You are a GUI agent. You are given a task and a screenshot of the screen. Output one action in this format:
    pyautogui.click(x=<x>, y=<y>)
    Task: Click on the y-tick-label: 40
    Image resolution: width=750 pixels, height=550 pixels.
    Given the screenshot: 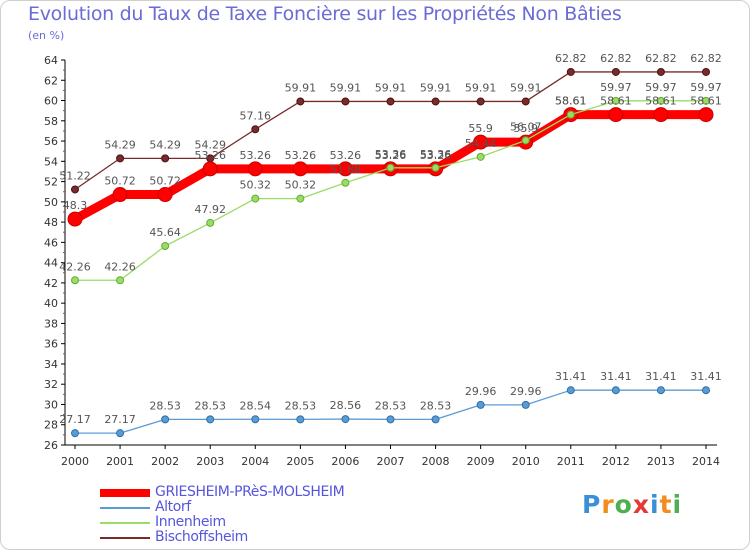 What is the action you would take?
    pyautogui.click(x=51, y=303)
    